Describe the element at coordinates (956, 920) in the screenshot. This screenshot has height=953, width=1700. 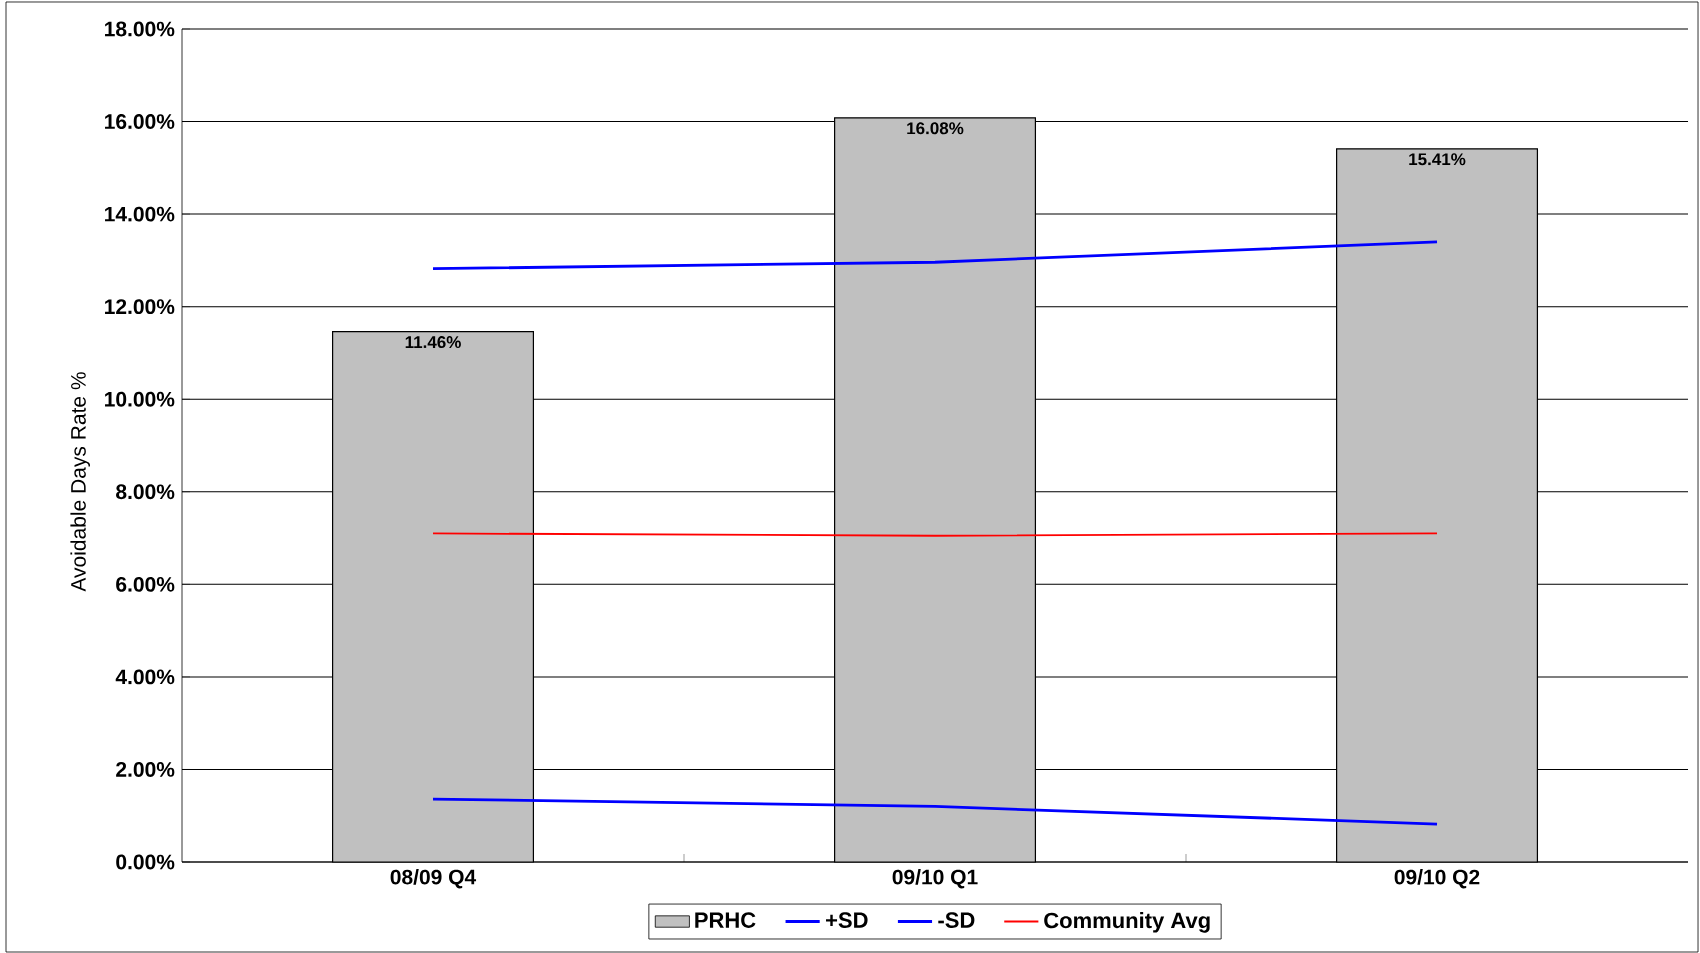
I see `legend-label: -SD` at that location.